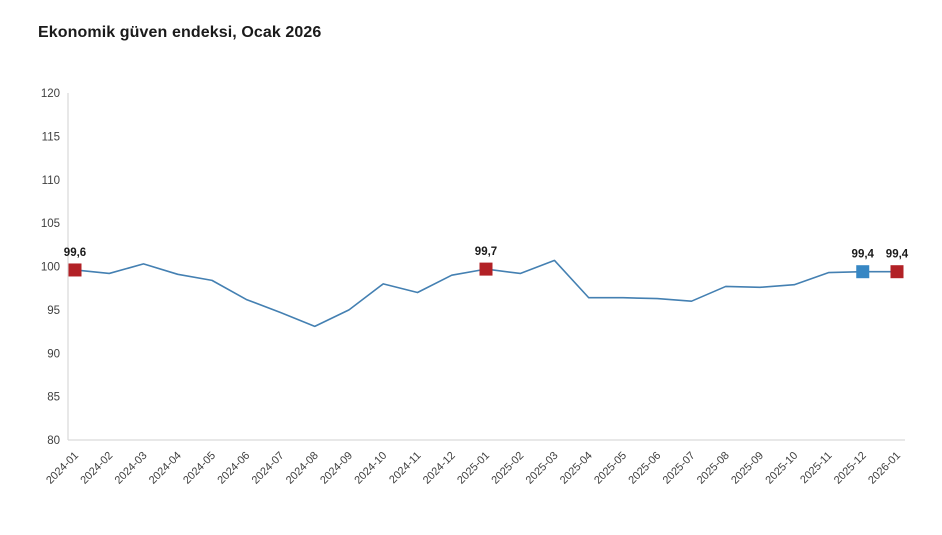 This screenshot has height=535, width=942. Describe the element at coordinates (50, 94) in the screenshot. I see `y-tick-label: 120` at that location.